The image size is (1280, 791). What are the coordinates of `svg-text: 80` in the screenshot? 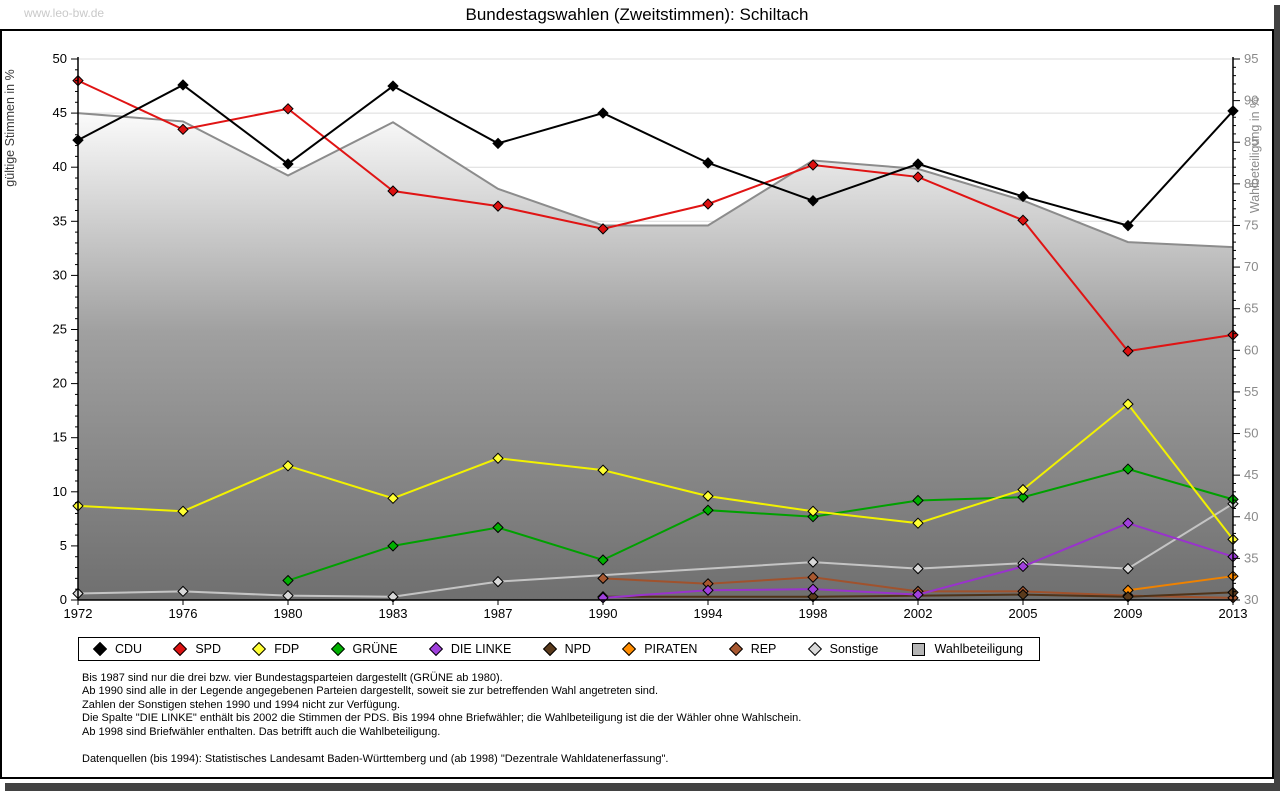 It's located at (1251, 183).